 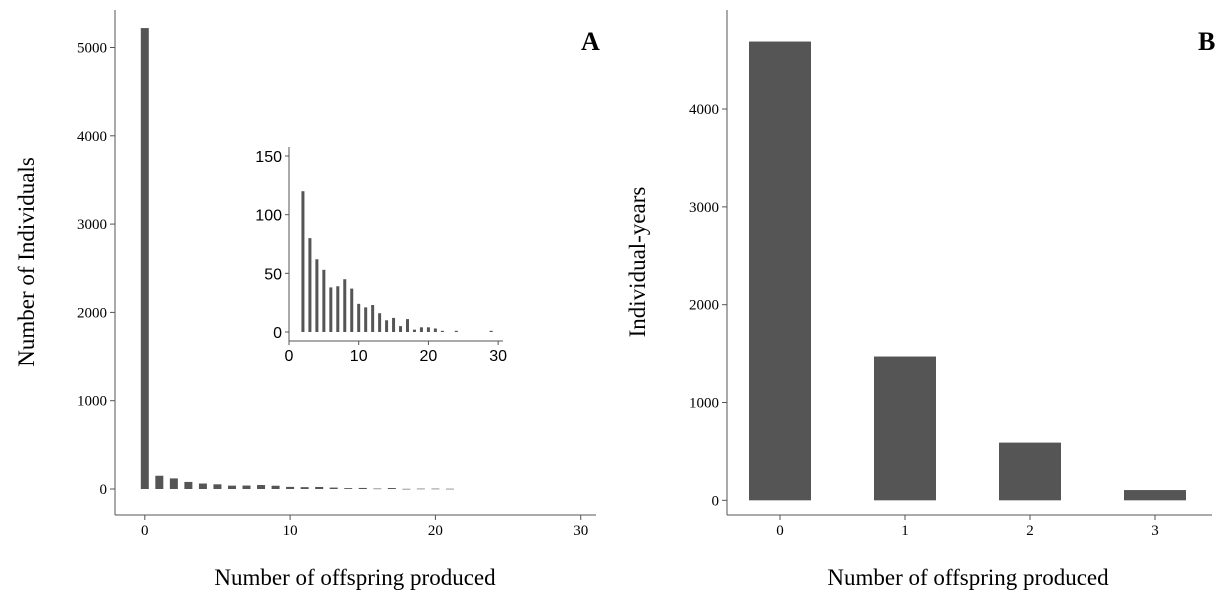 I want to click on x-tick-label-b-3: 3, so click(x=1155, y=531).